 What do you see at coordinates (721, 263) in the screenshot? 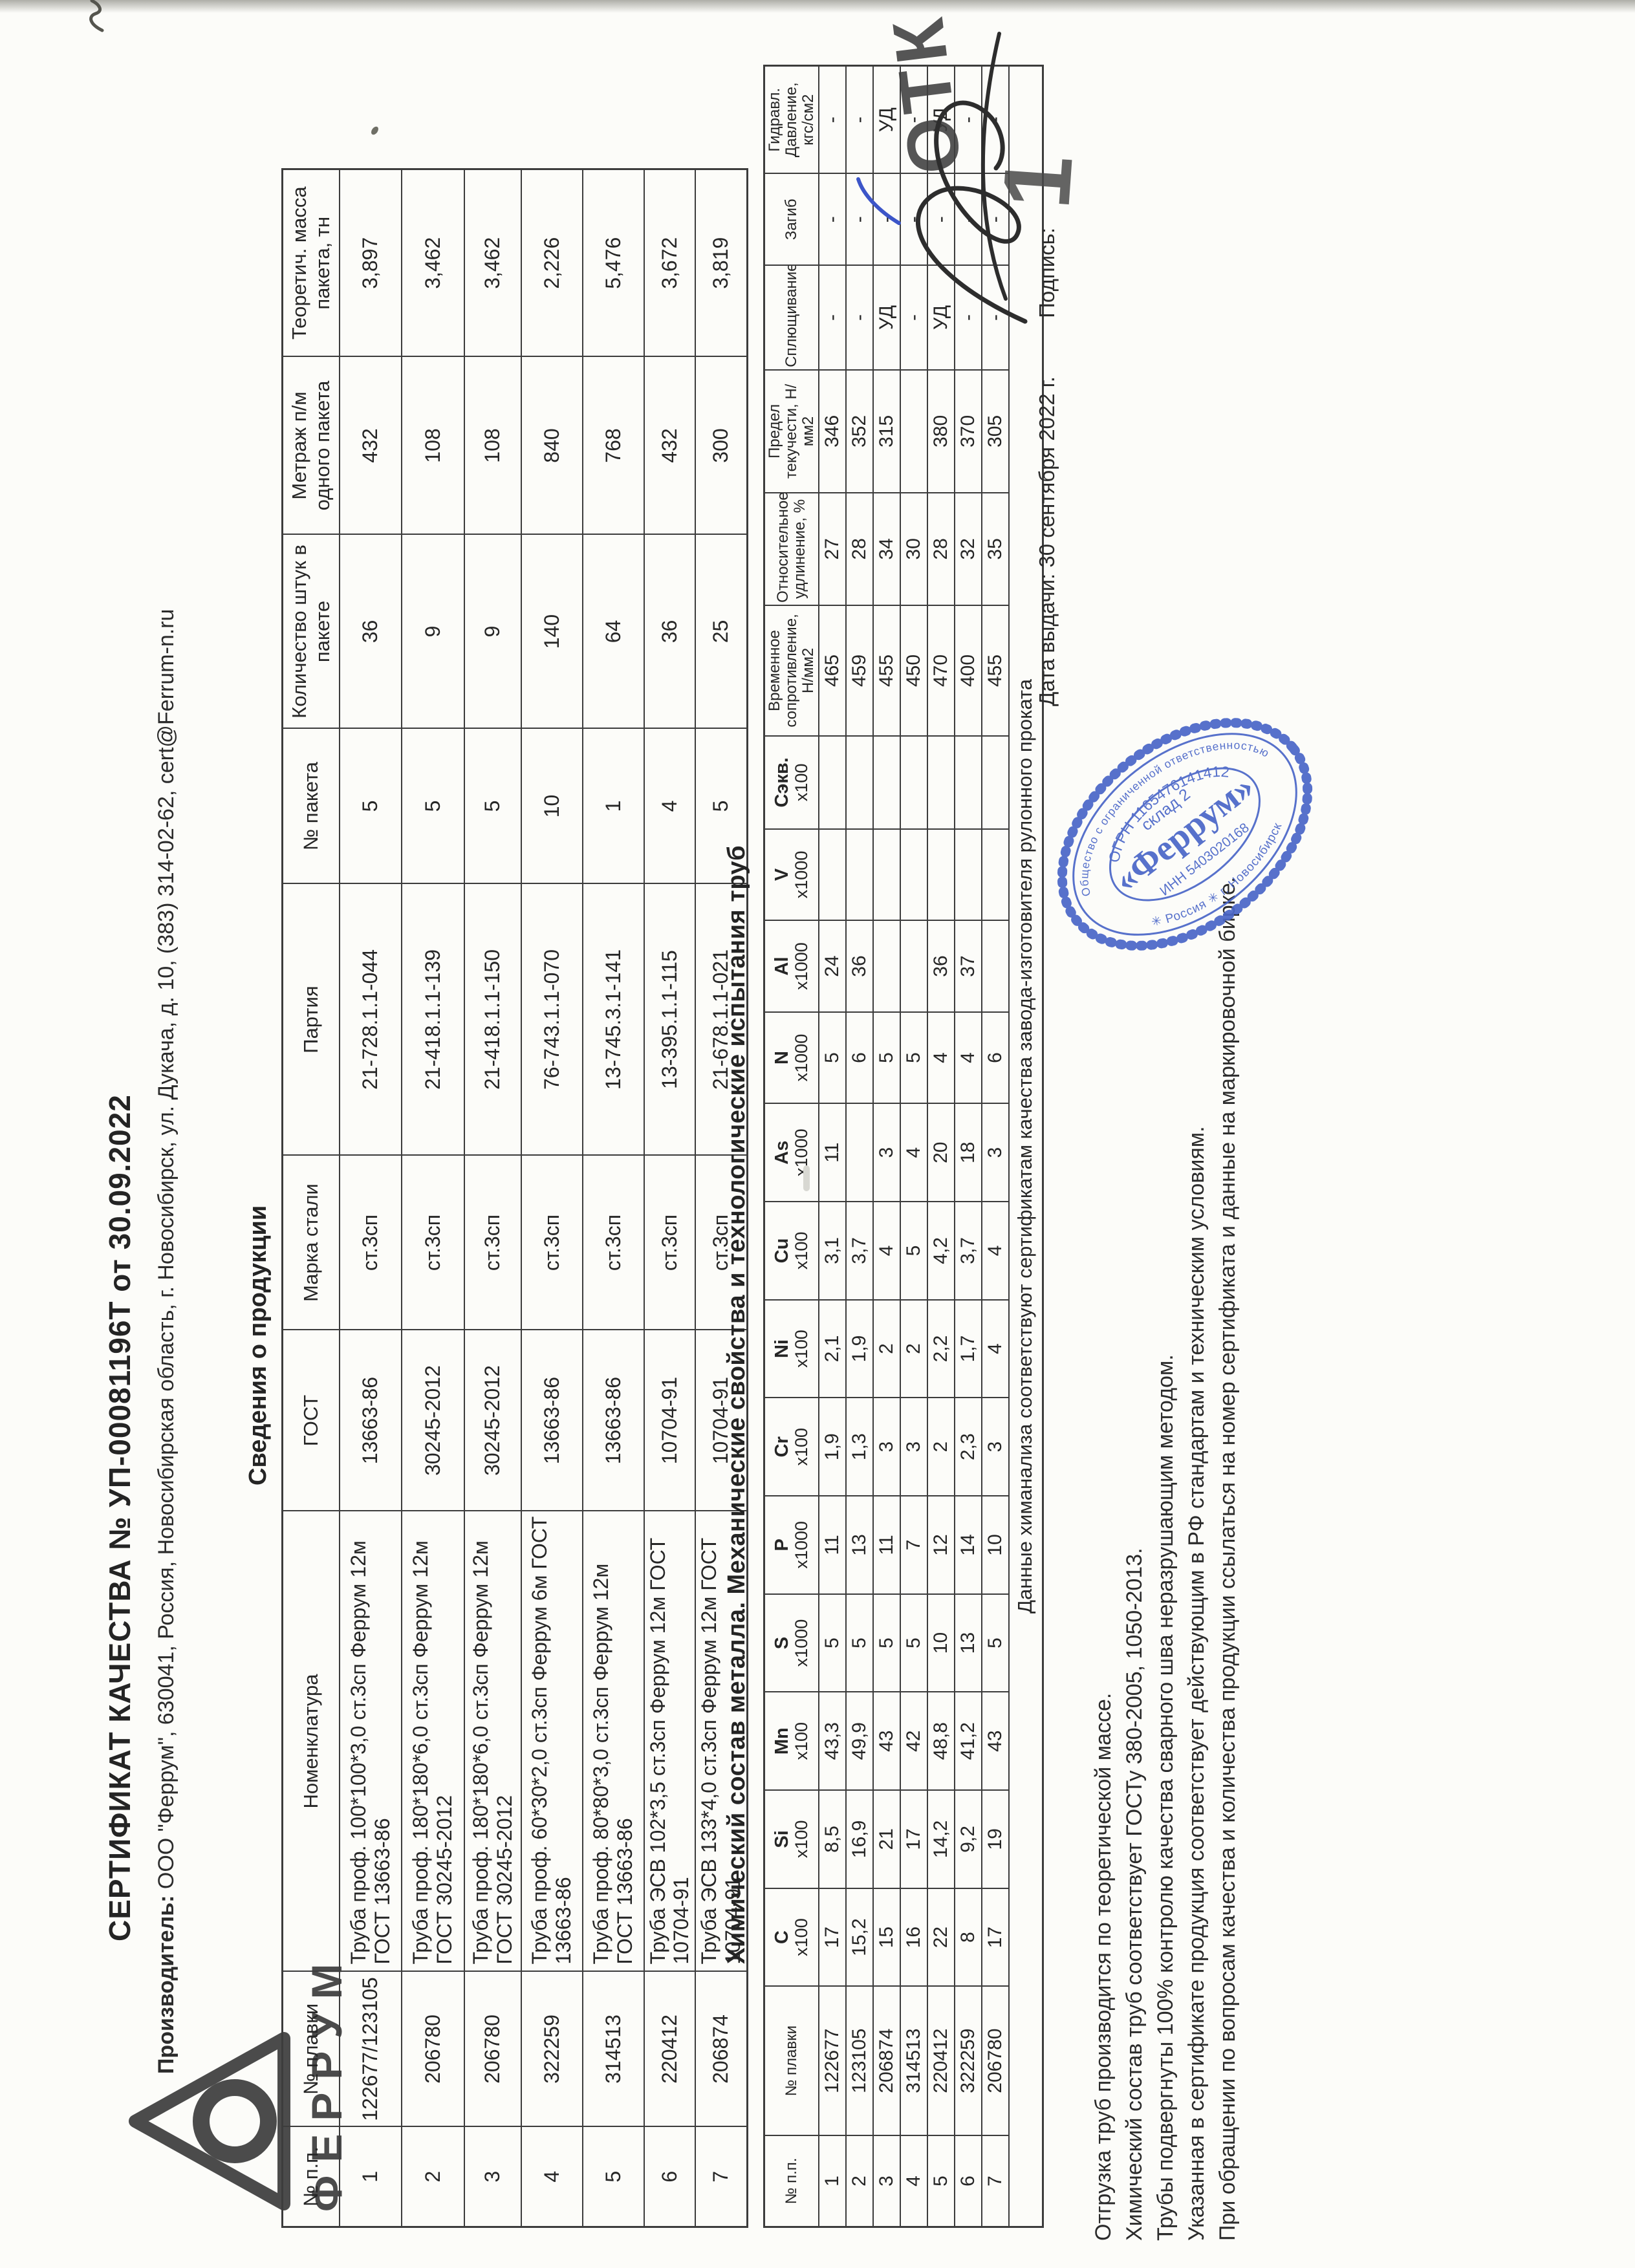
I see `table-cell: 3,819` at bounding box center [721, 263].